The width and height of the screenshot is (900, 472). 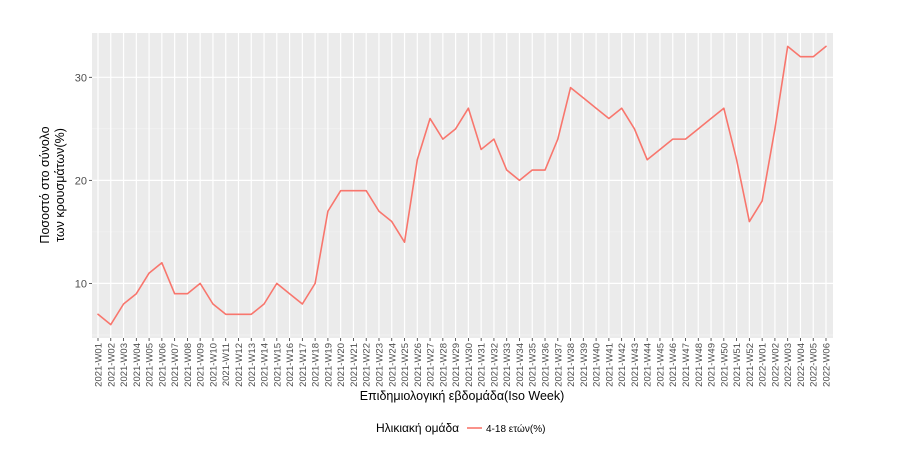 I want to click on x-tick-label: 2021-W43, so click(x=635, y=365).